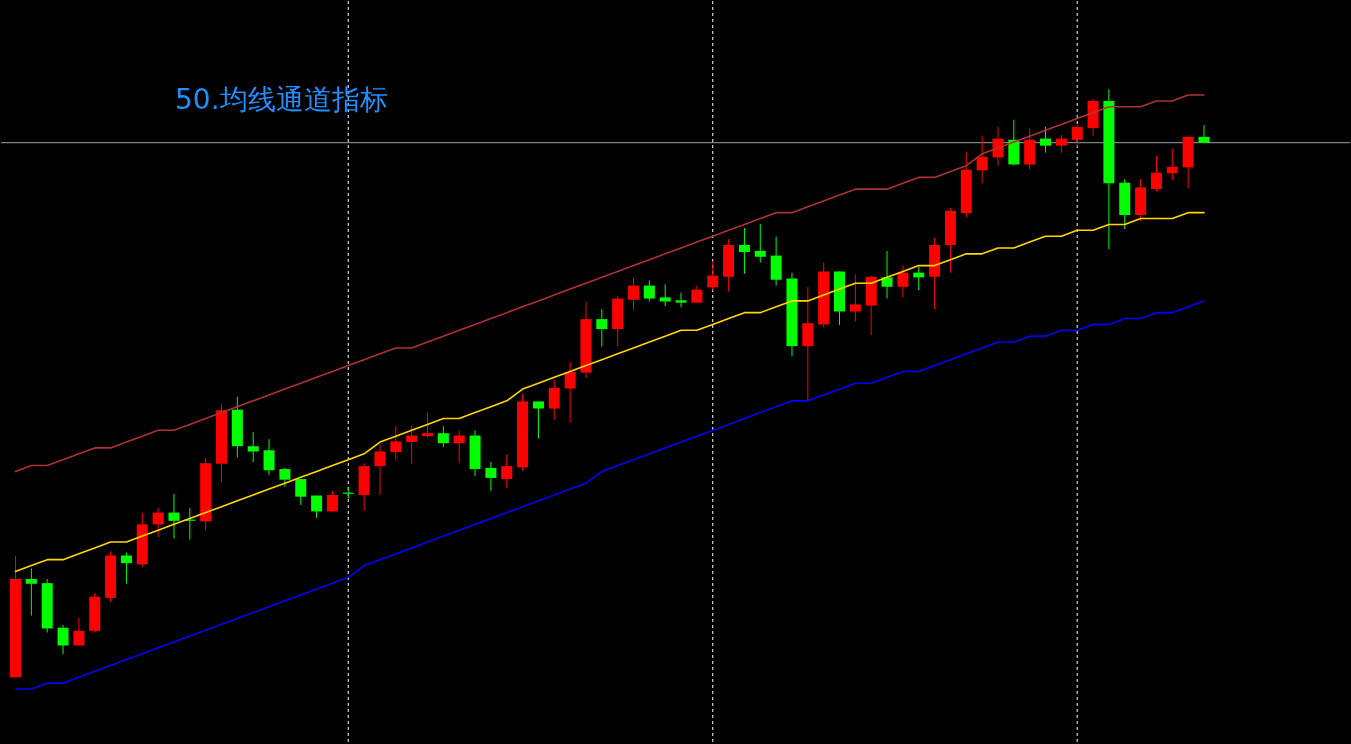 This screenshot has width=1351, height=744. I want to click on chart-title: 50.均线通道指标, so click(281, 99).